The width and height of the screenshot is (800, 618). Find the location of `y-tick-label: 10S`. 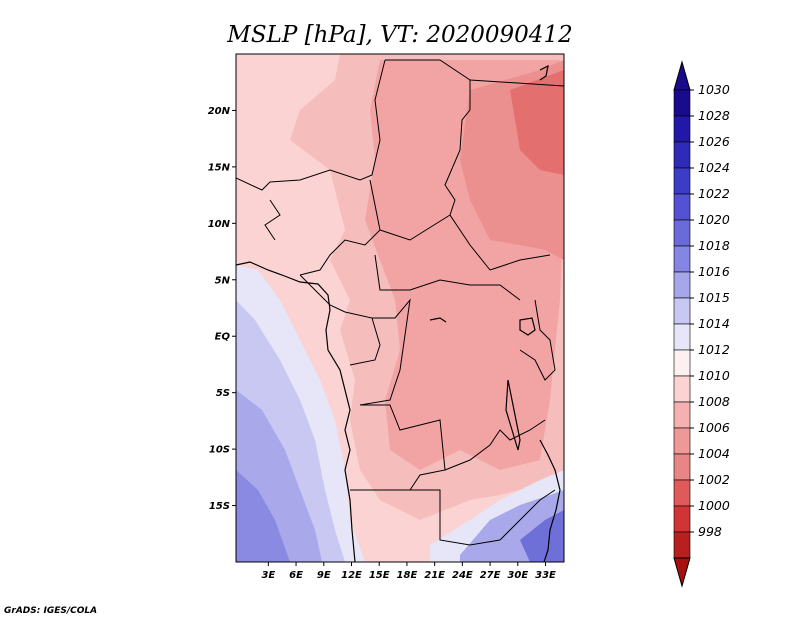

y-tick-label: 10S is located at coordinates (219, 450).